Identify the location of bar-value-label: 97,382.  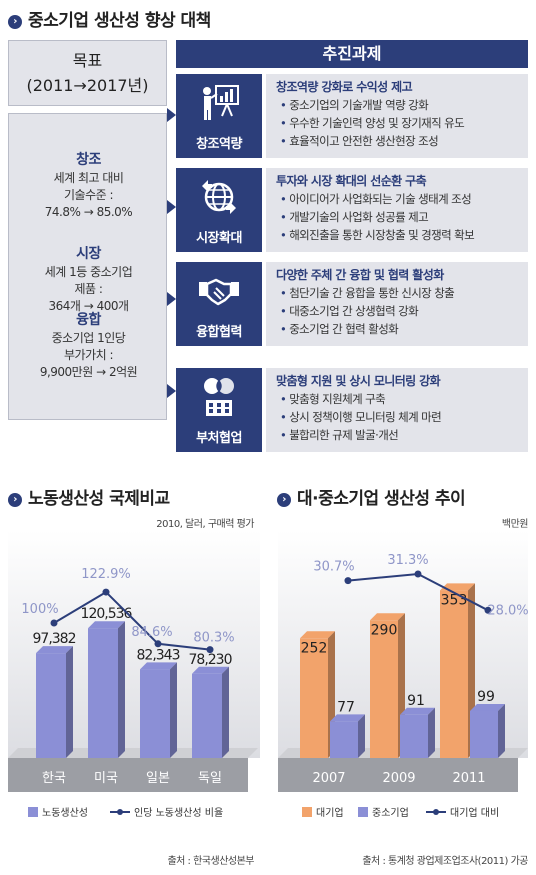
(54, 639).